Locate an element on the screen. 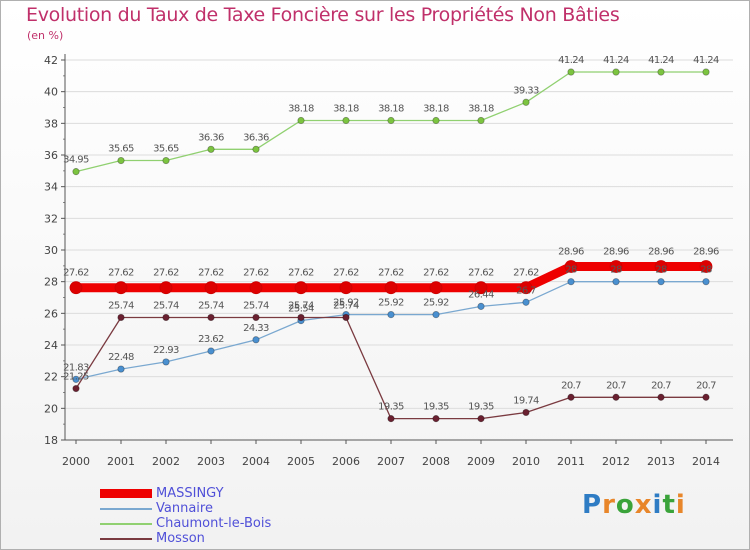 This screenshot has height=550, width=750. x-tick-label: 2003 is located at coordinates (211, 461).